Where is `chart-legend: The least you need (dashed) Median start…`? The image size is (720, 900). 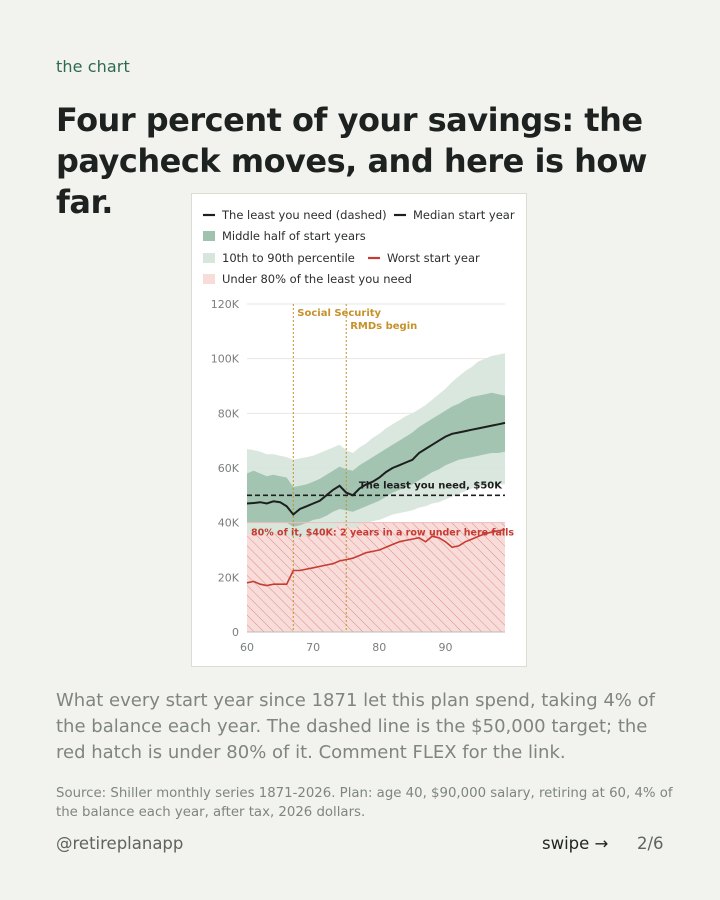 chart-legend: The least you need (dashed) Median start… is located at coordinates (359, 247).